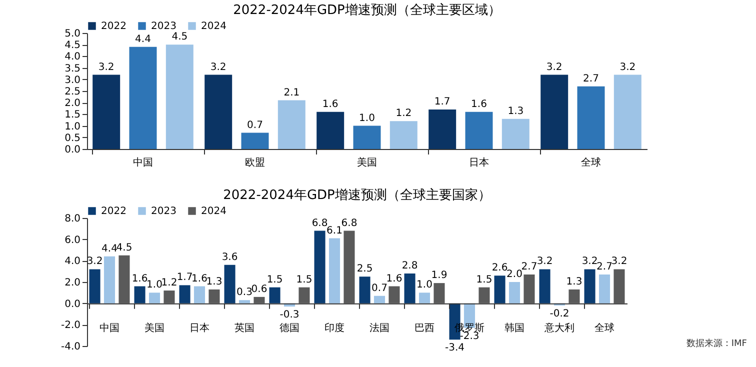 Image resolution: width=756 pixels, height=367 pixels. What do you see at coordinates (357, 195) in the screenshot?
I see `chart-title: 2022-2024年GDP增速预测（全球主要国家）` at bounding box center [357, 195].